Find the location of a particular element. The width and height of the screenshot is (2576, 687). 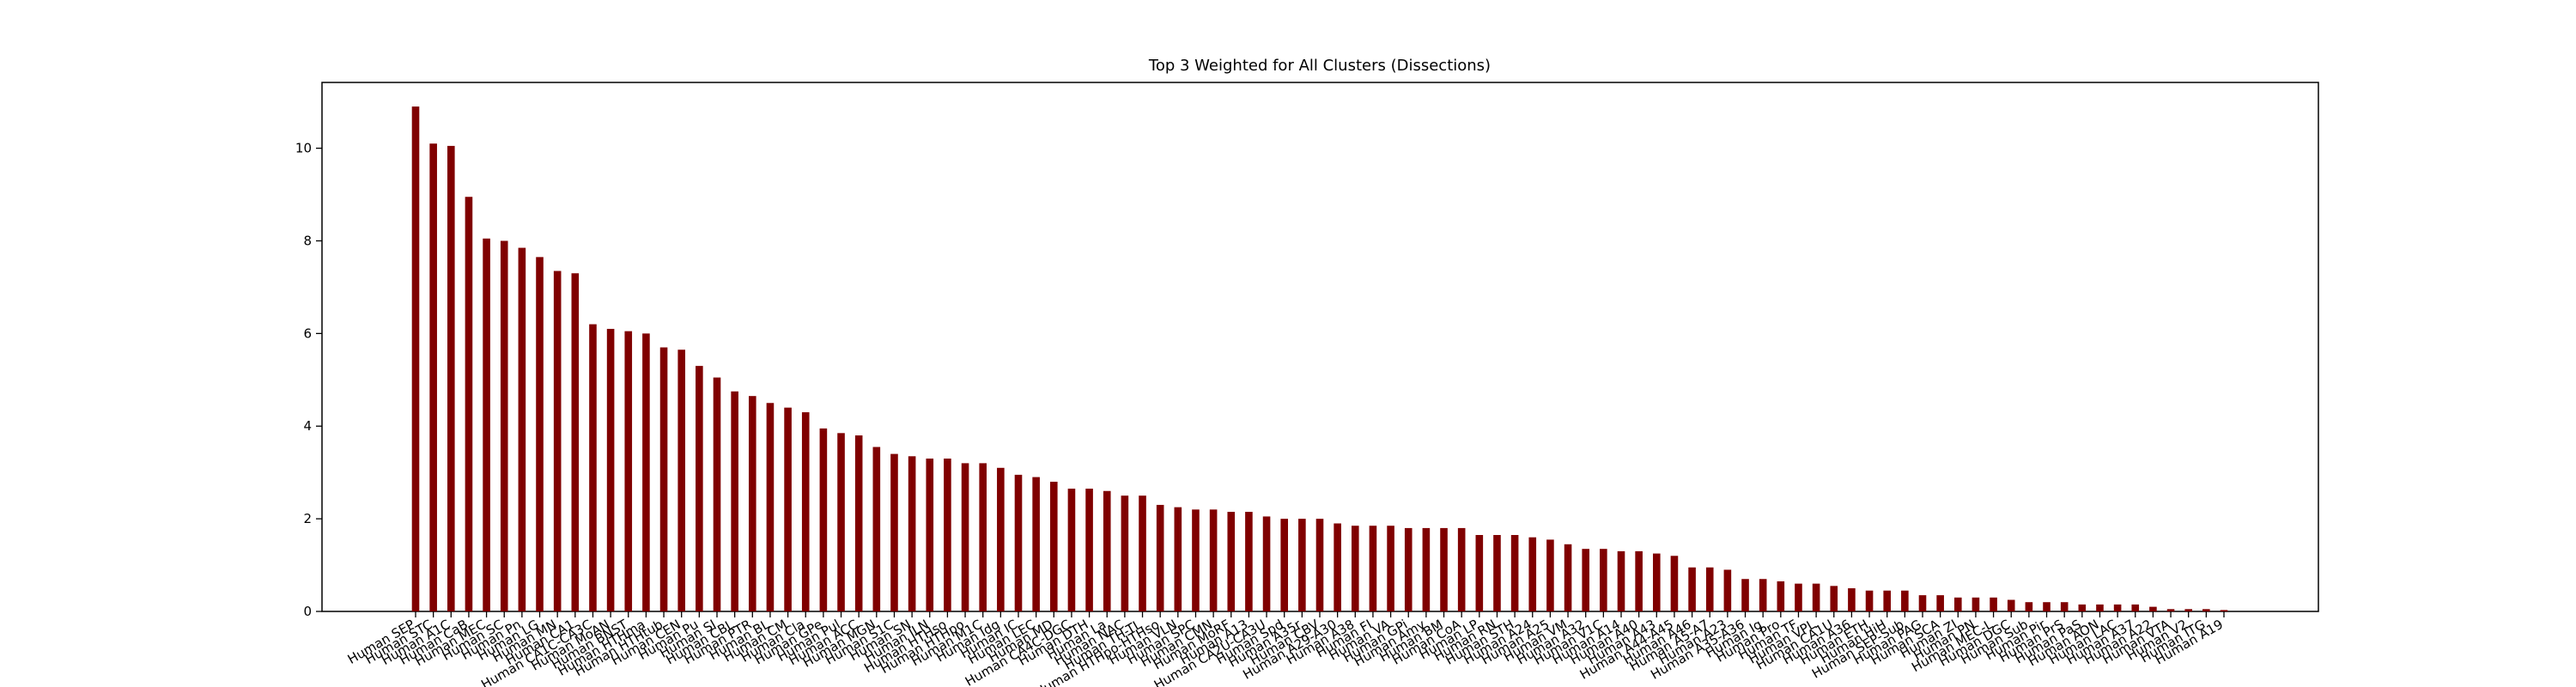

y-tick-label: 2 is located at coordinates (307, 518).